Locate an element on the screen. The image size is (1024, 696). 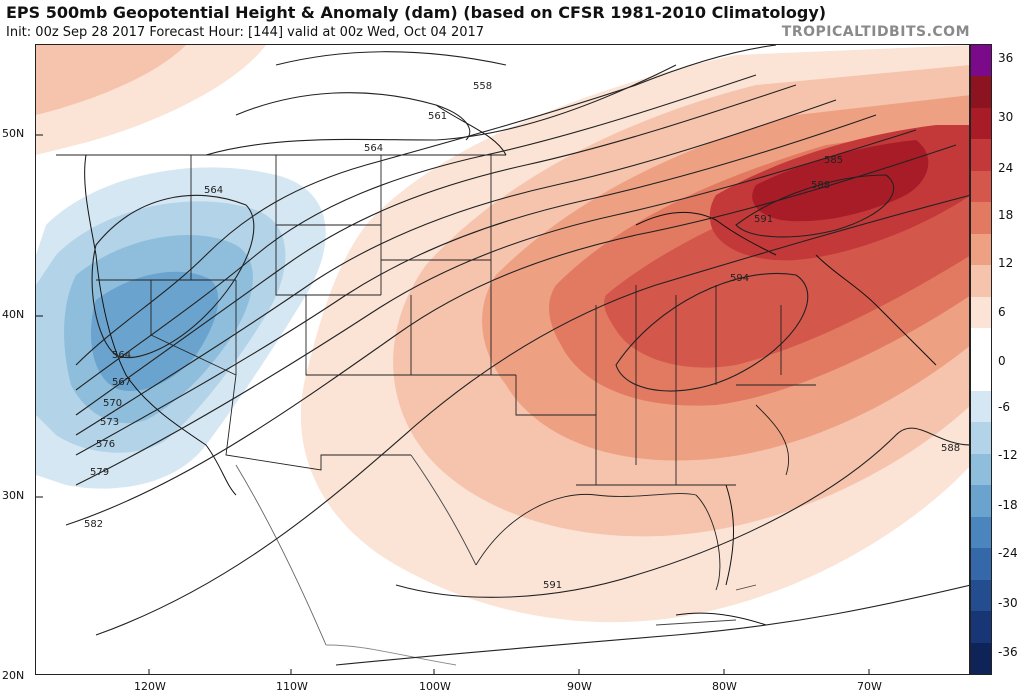
colorbar-tick: -24 is located at coordinates (1008, 553).